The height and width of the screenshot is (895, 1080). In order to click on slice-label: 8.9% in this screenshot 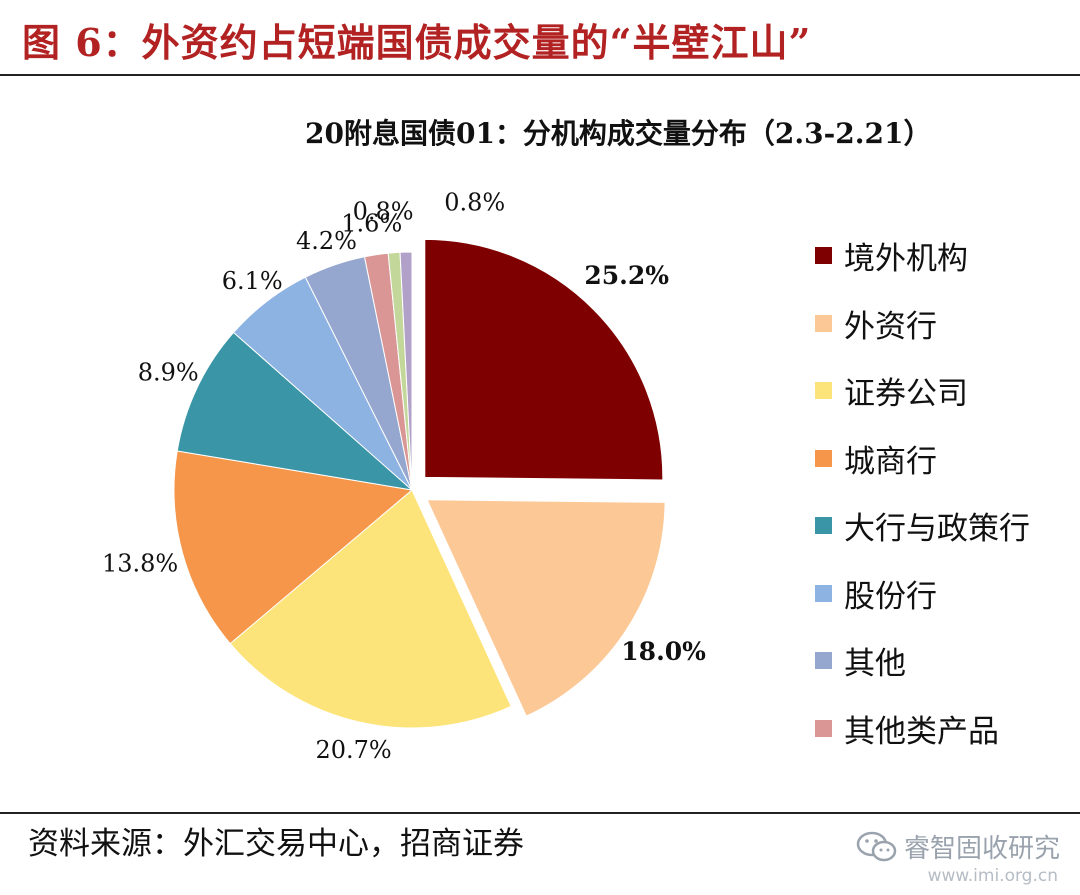, I will do `click(168, 372)`.